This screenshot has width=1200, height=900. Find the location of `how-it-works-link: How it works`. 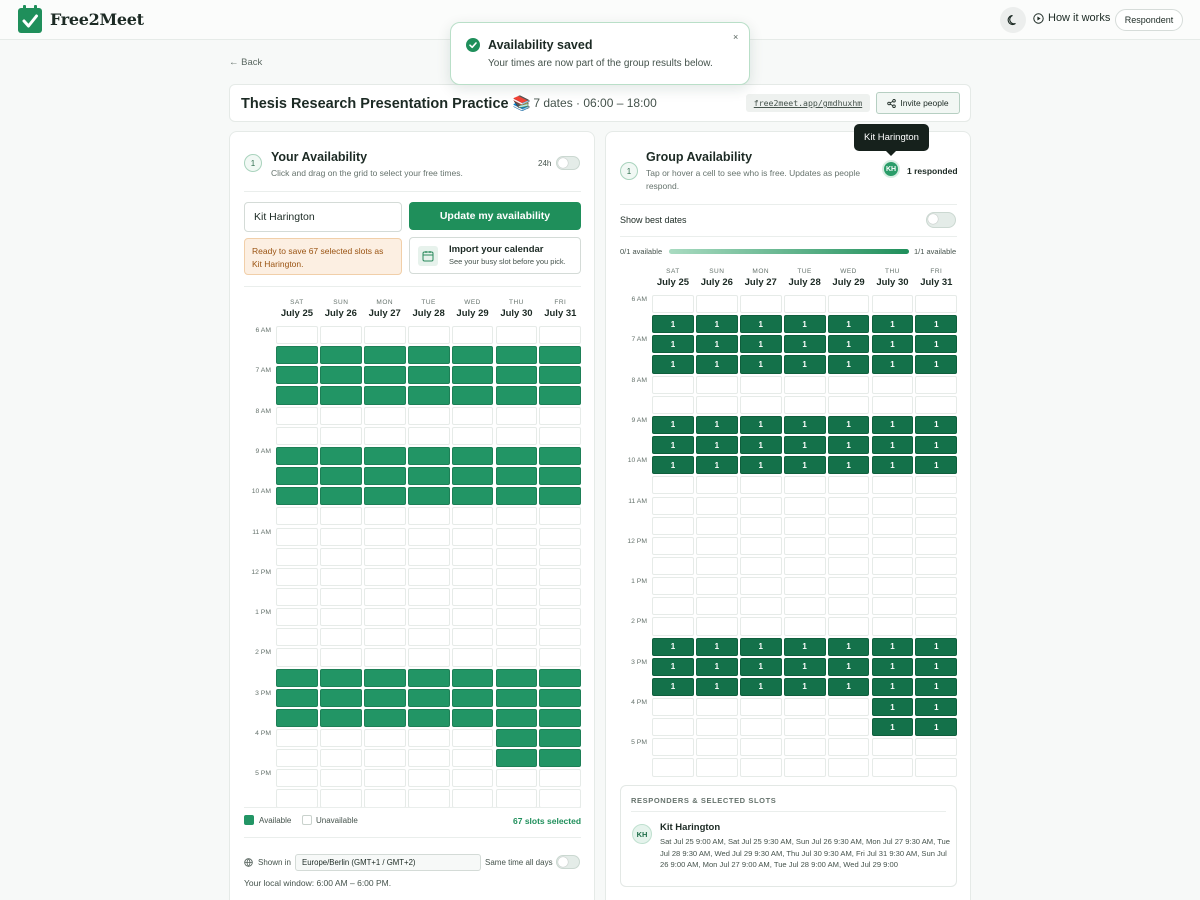

how-it-works-link: How it works is located at coordinates (1071, 18).